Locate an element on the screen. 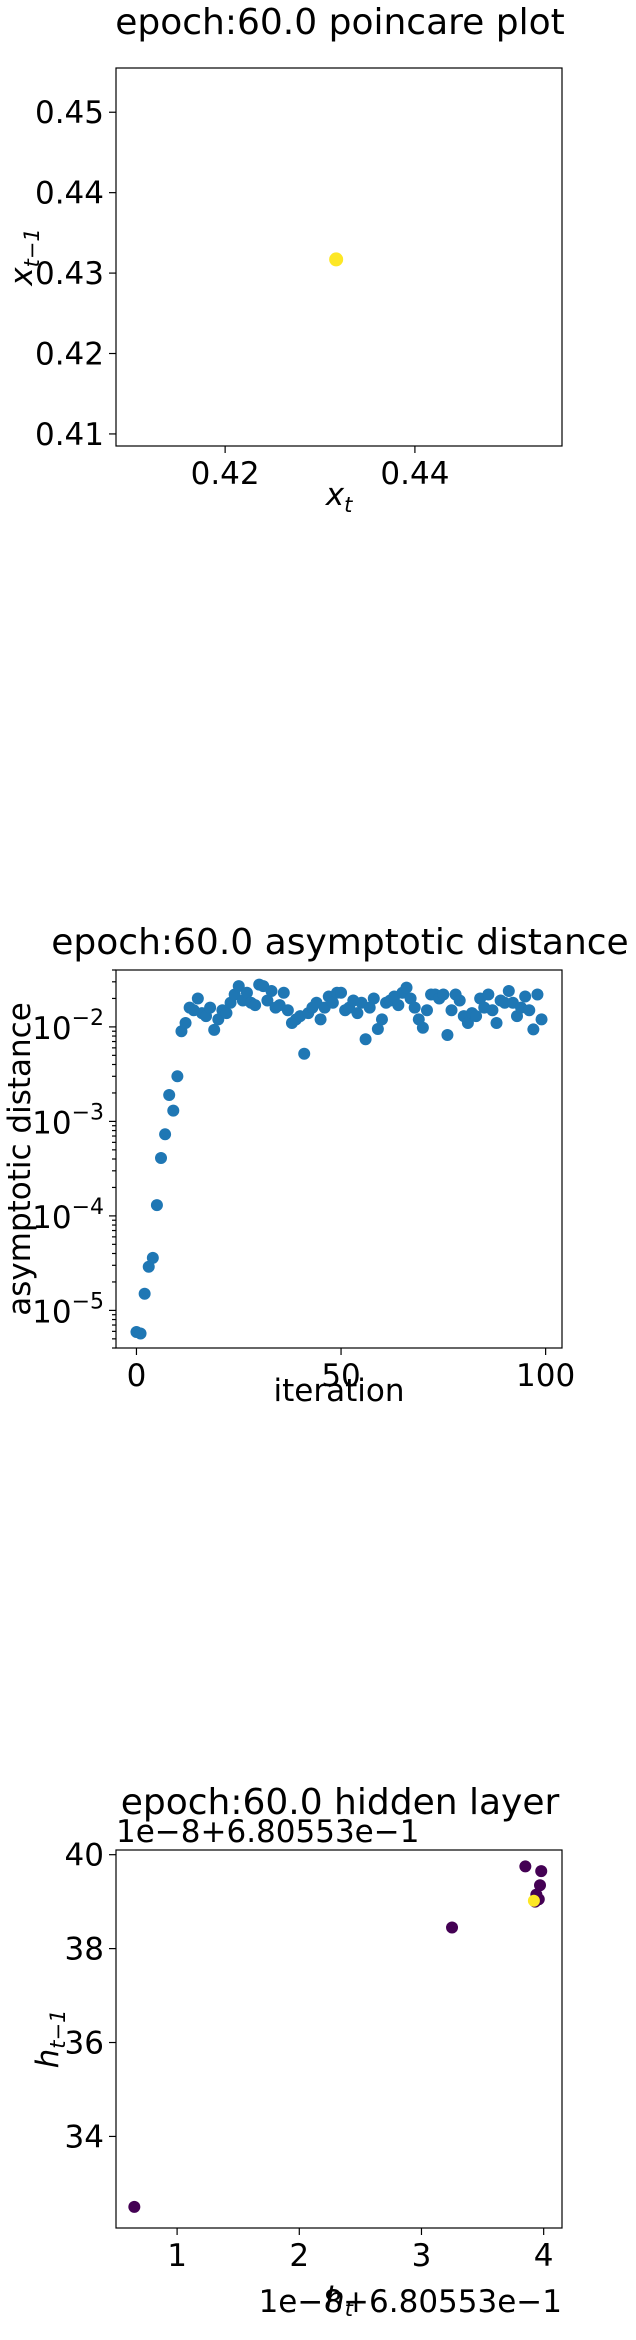  svg-text: xt−1 is located at coordinates (24, 257).